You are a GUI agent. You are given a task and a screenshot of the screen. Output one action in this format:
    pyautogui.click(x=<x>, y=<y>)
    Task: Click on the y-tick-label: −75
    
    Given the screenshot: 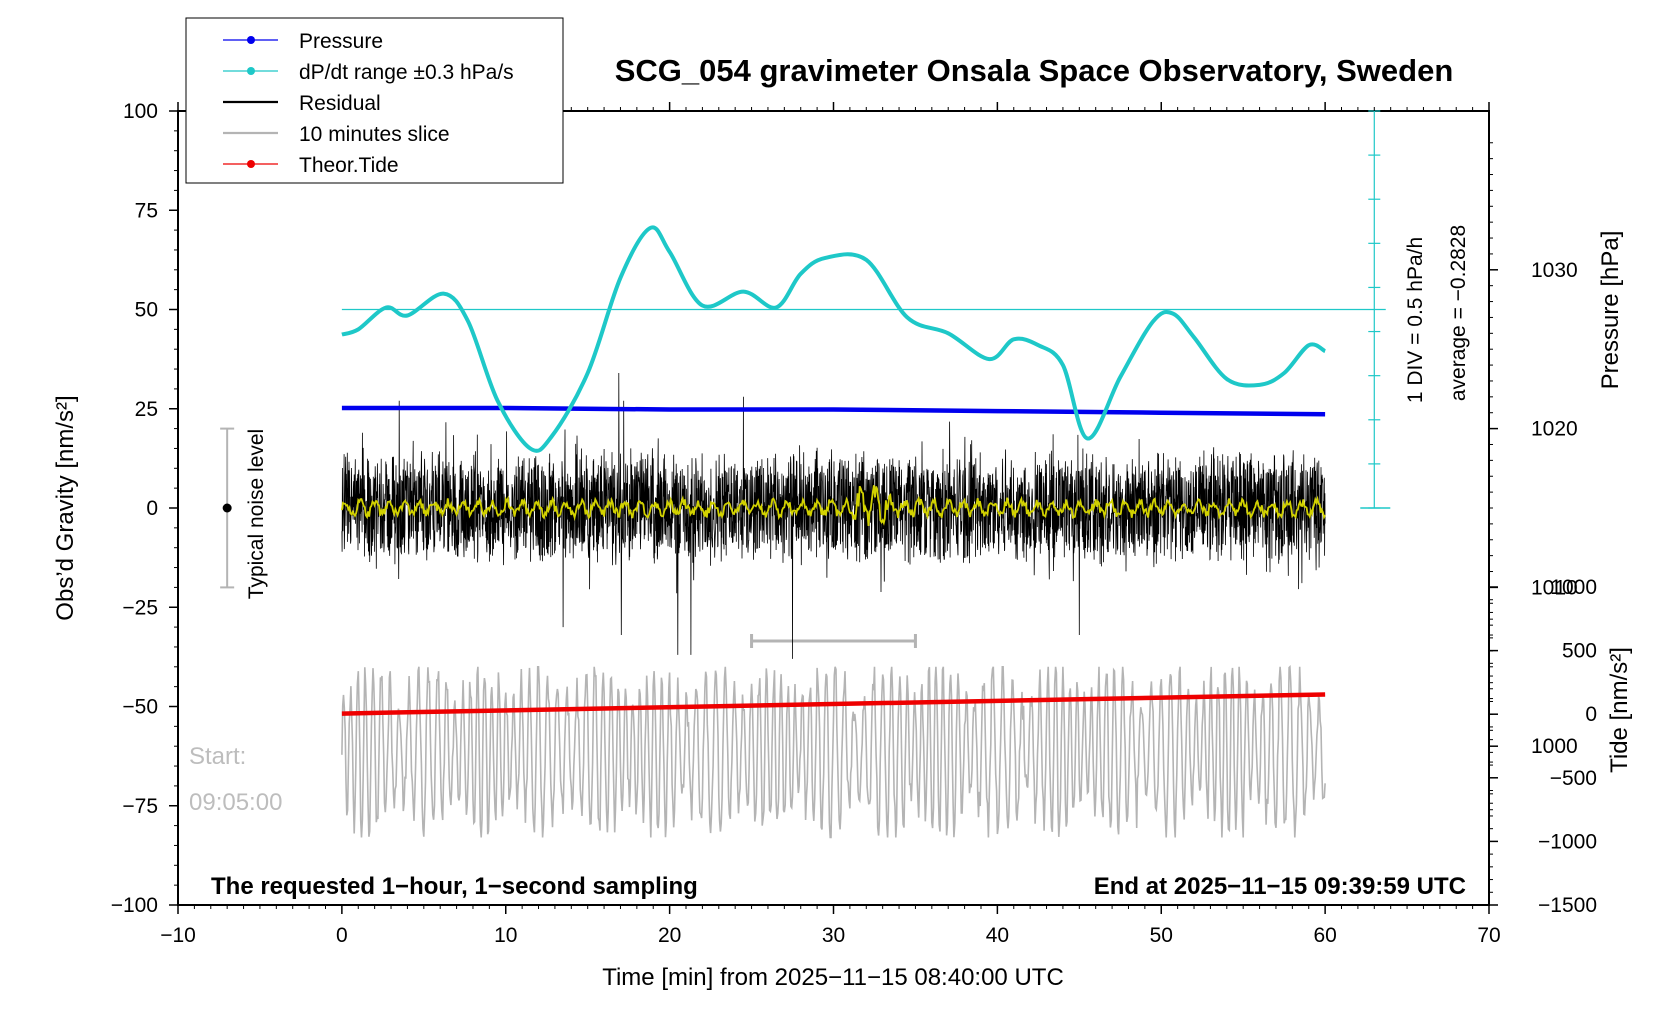 What is the action you would take?
    pyautogui.click(x=140, y=806)
    